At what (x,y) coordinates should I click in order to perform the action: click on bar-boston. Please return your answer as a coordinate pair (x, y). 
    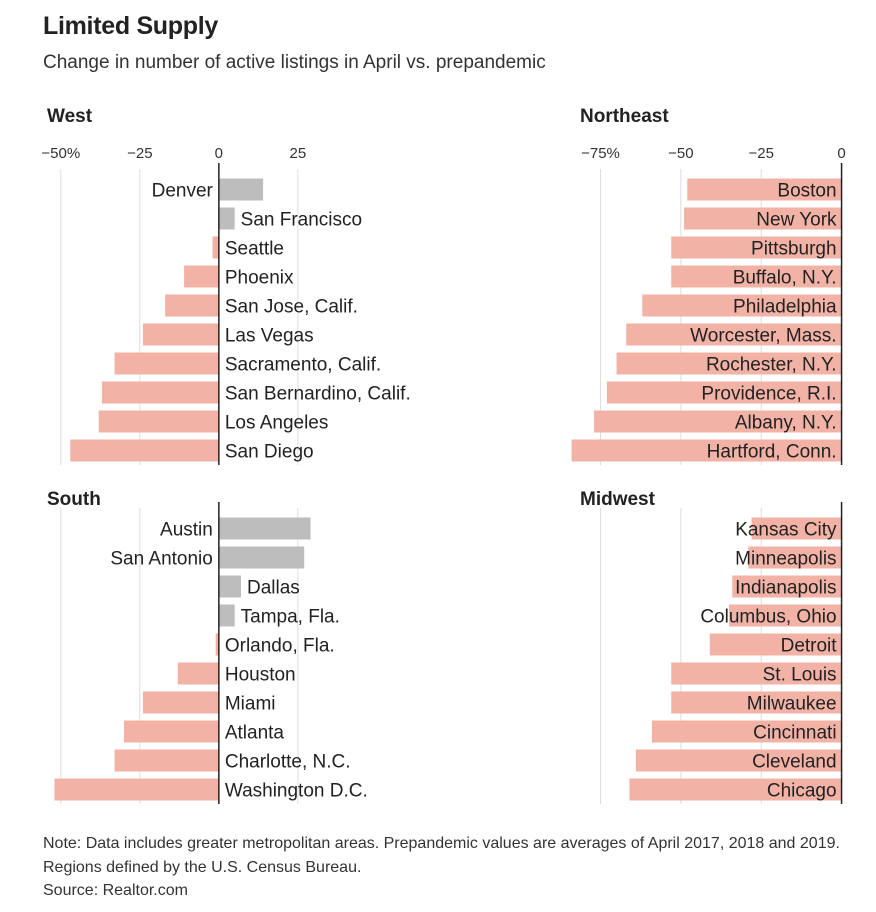
    Looking at the image, I should click on (764, 189).